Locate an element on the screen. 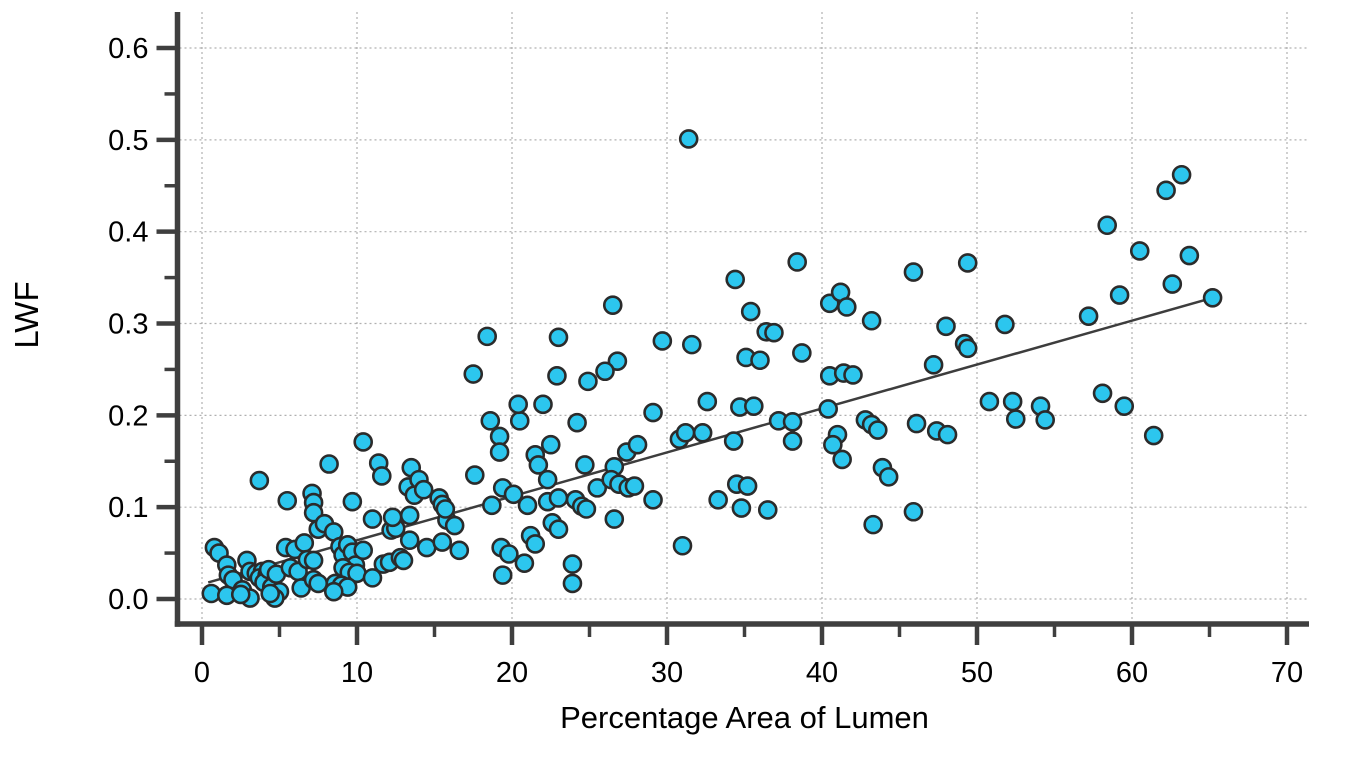 The image size is (1360, 763). y-axis-title: LWF is located at coordinates (26, 314).